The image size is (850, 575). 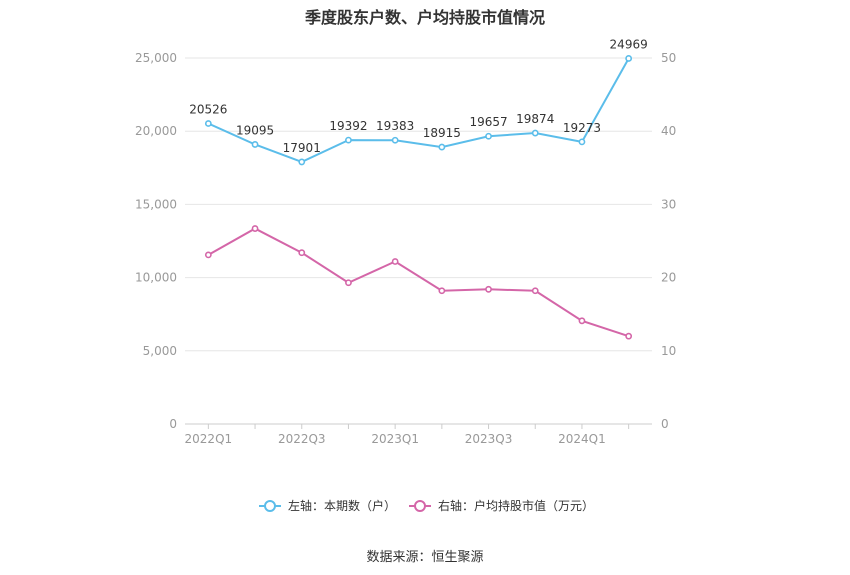 I want to click on y-right-tick-label: 0, so click(x=665, y=424).